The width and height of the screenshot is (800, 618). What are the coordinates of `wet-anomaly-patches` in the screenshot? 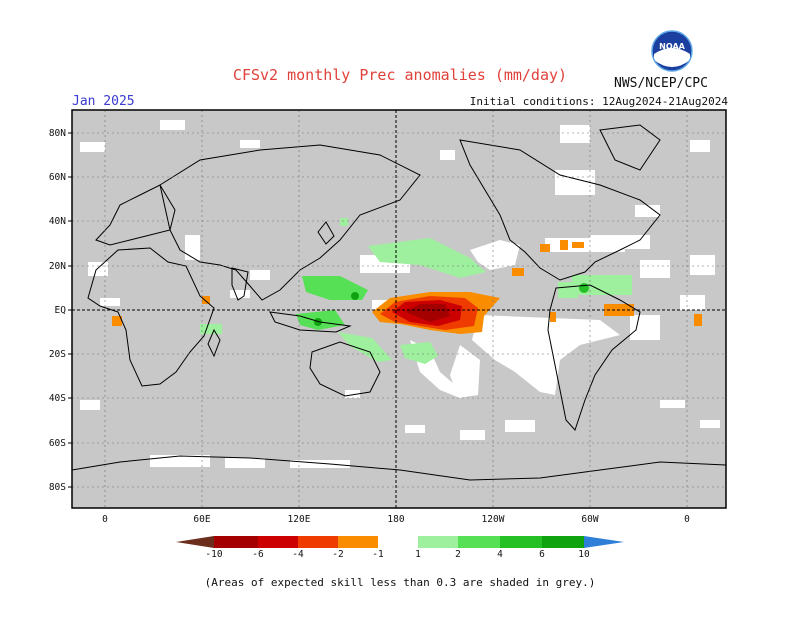 It's located at (416, 291).